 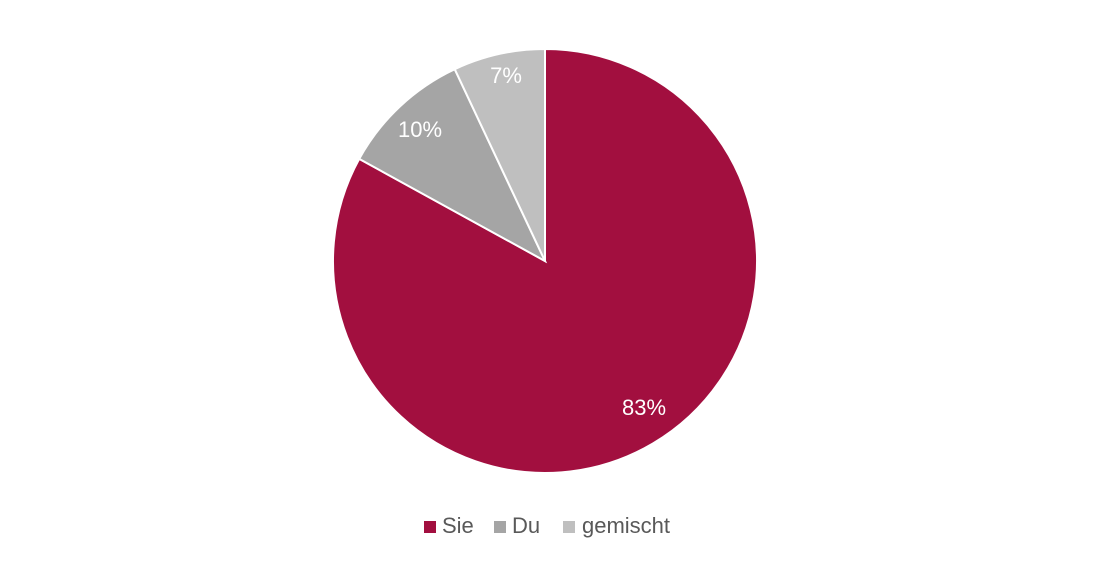 What do you see at coordinates (500, 527) in the screenshot?
I see `legend-swatch-du` at bounding box center [500, 527].